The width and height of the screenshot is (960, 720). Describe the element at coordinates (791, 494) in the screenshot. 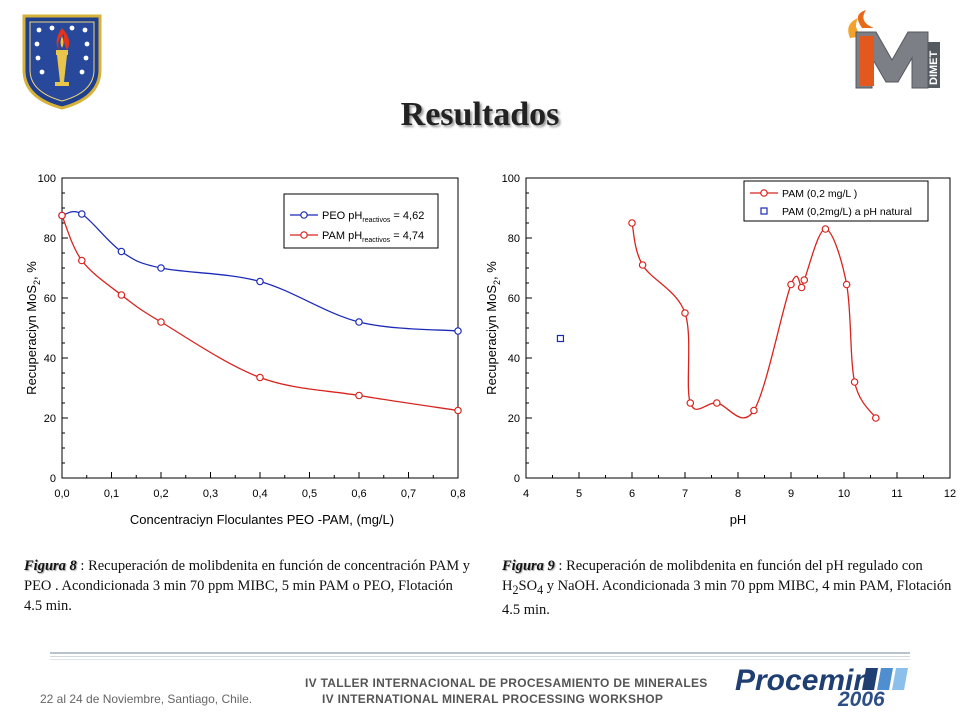

I see `x-tick-label: 9` at that location.